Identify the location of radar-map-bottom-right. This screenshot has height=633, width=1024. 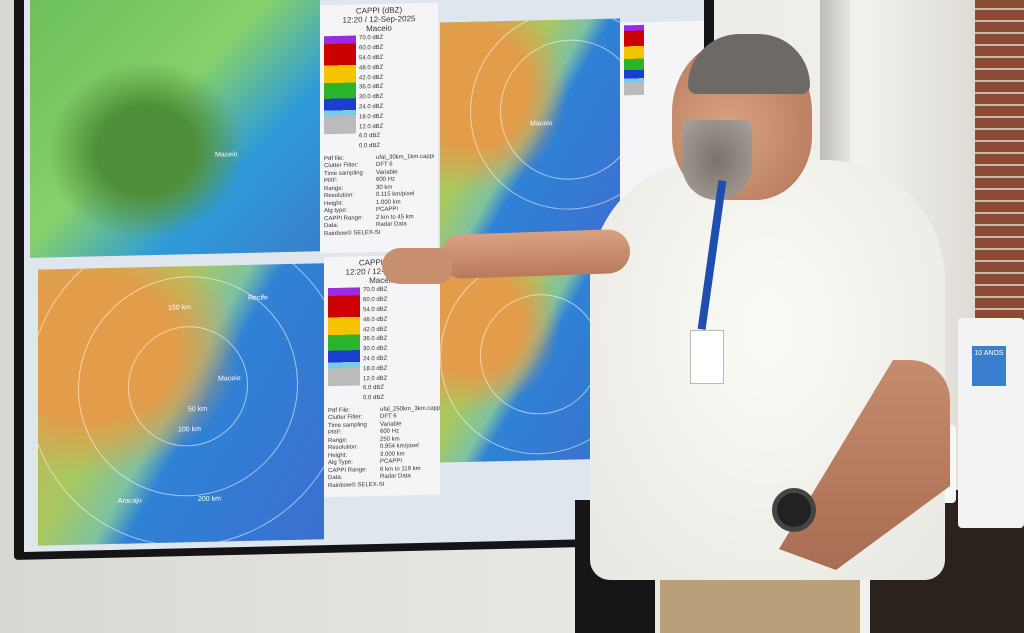
(525, 362).